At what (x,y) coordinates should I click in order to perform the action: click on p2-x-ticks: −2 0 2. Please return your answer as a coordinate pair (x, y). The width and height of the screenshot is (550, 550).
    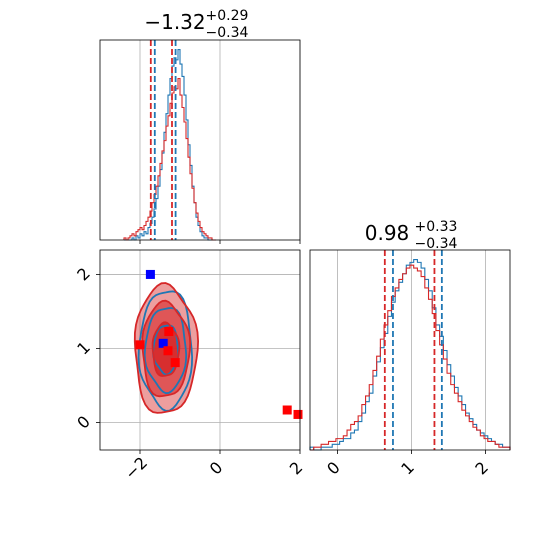
    Looking at the image, I should click on (213, 466).